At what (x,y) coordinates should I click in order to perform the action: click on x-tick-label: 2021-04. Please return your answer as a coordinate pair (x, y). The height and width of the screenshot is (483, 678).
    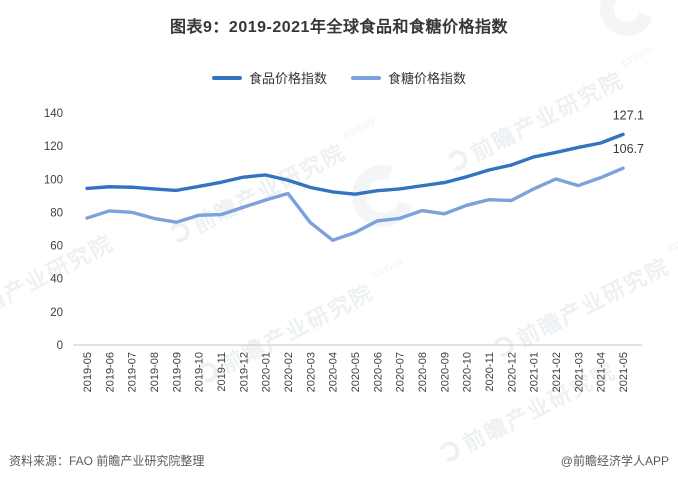
    Looking at the image, I should click on (602, 372).